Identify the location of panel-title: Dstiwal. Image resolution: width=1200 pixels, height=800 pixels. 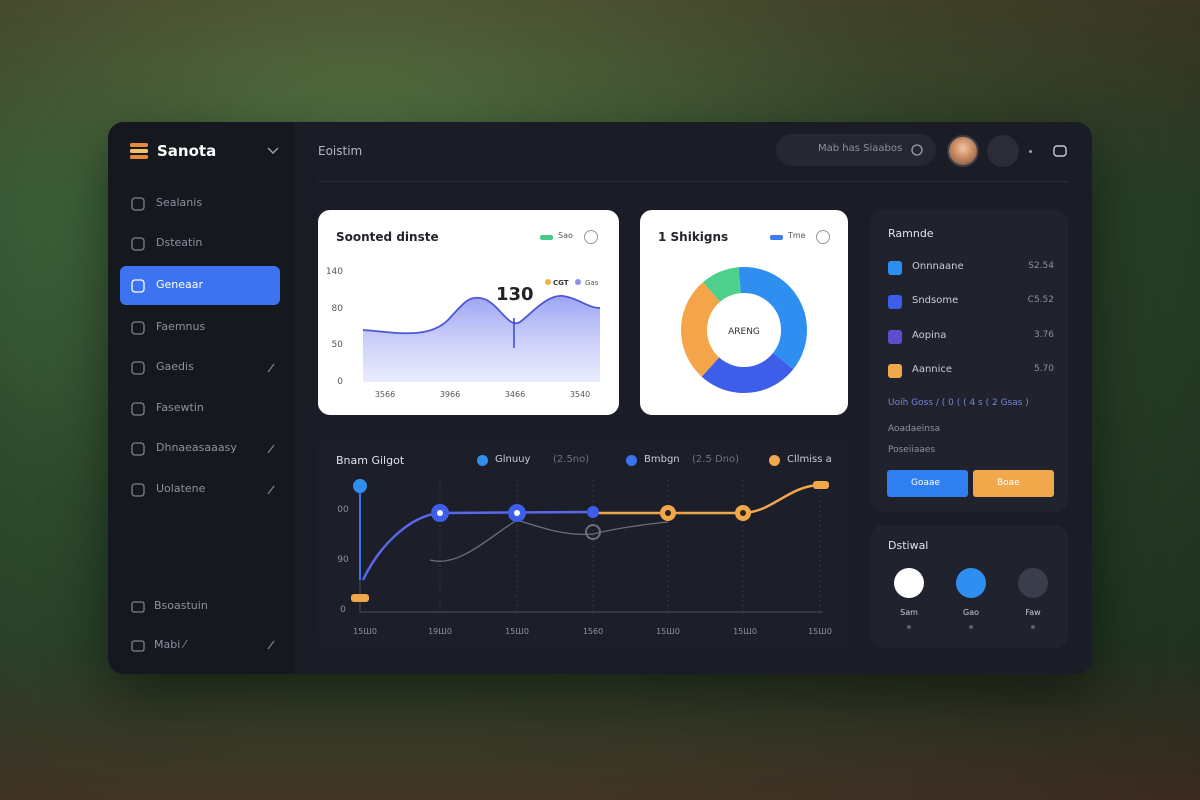
(908, 545).